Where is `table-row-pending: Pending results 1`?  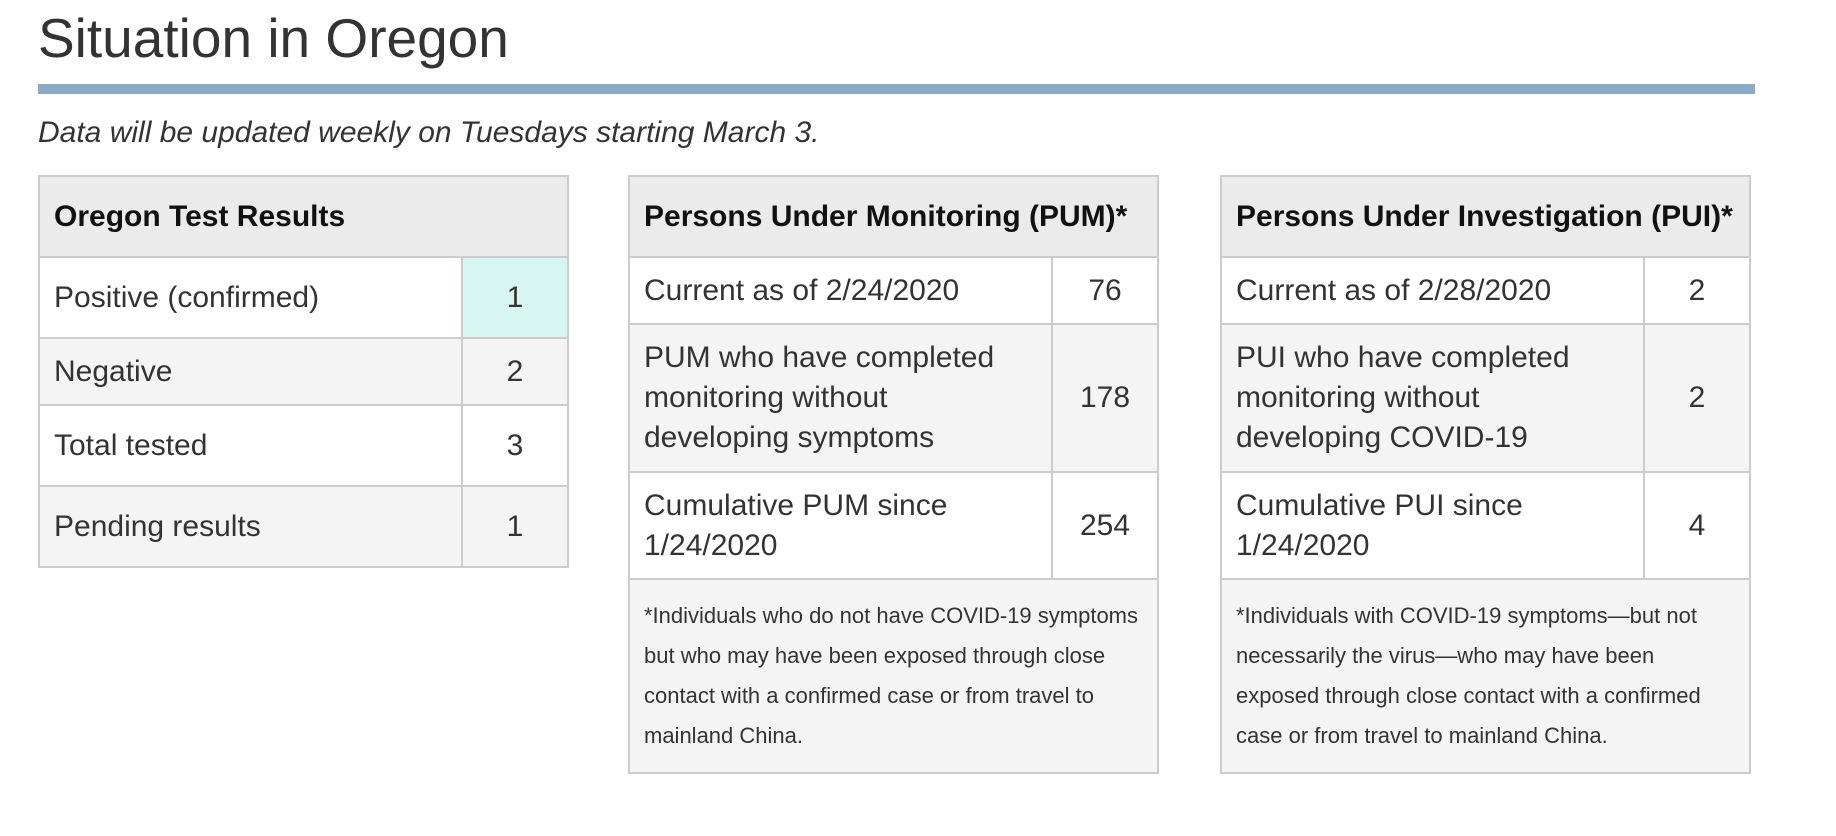
table-row-pending: Pending results 1 is located at coordinates (304, 526).